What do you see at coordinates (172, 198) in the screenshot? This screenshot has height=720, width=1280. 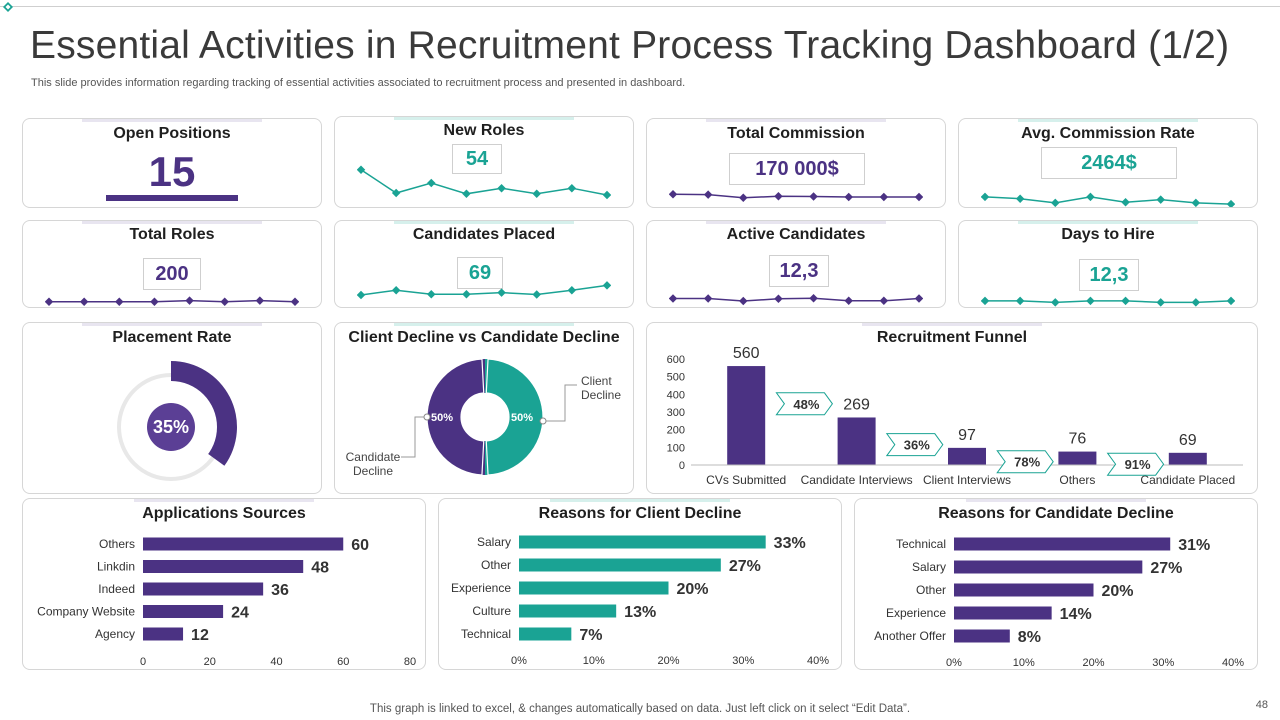 I see `open-positions-bar` at bounding box center [172, 198].